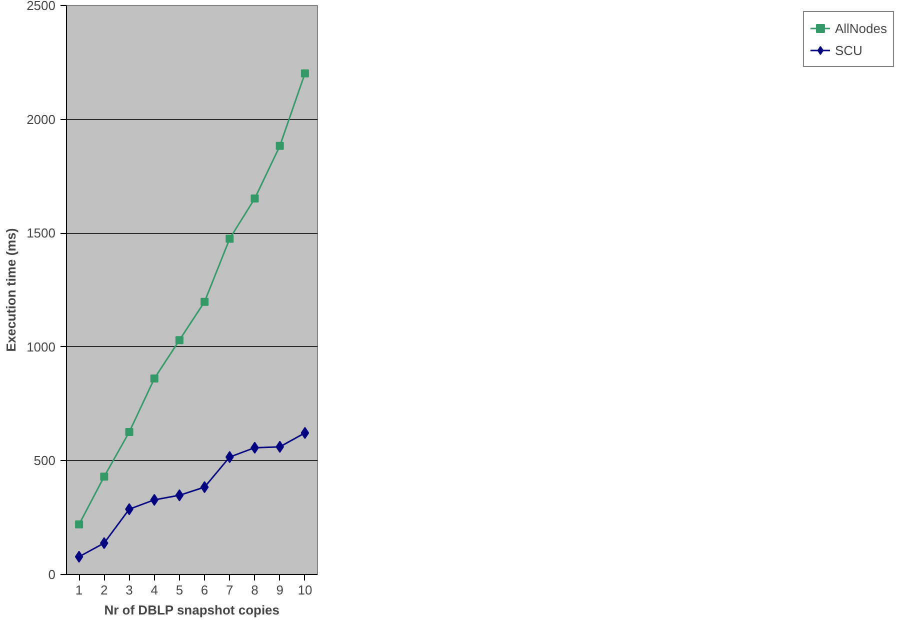 The height and width of the screenshot is (625, 906). What do you see at coordinates (52, 574) in the screenshot?
I see `y-tick-label: 0` at bounding box center [52, 574].